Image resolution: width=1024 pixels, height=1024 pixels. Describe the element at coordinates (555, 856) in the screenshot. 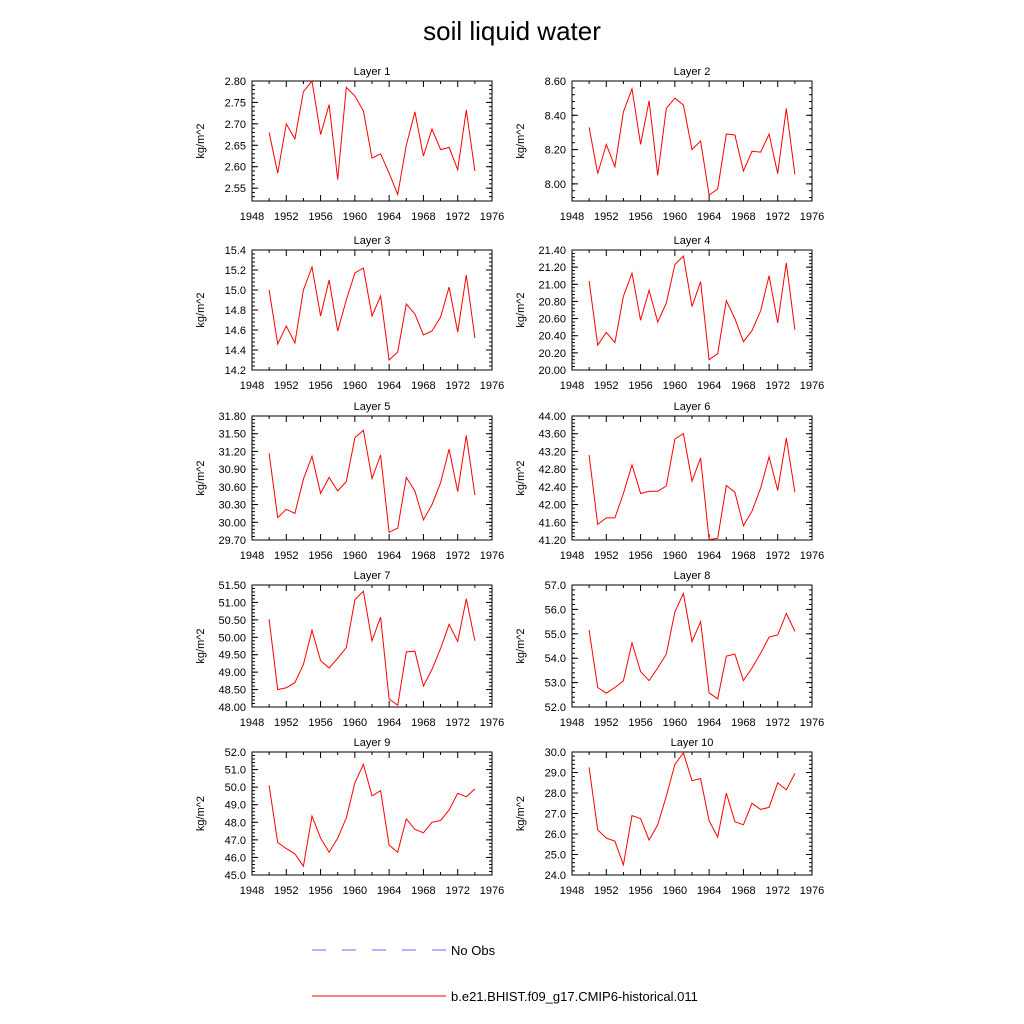

I see `y-tick-label: 25.0` at that location.